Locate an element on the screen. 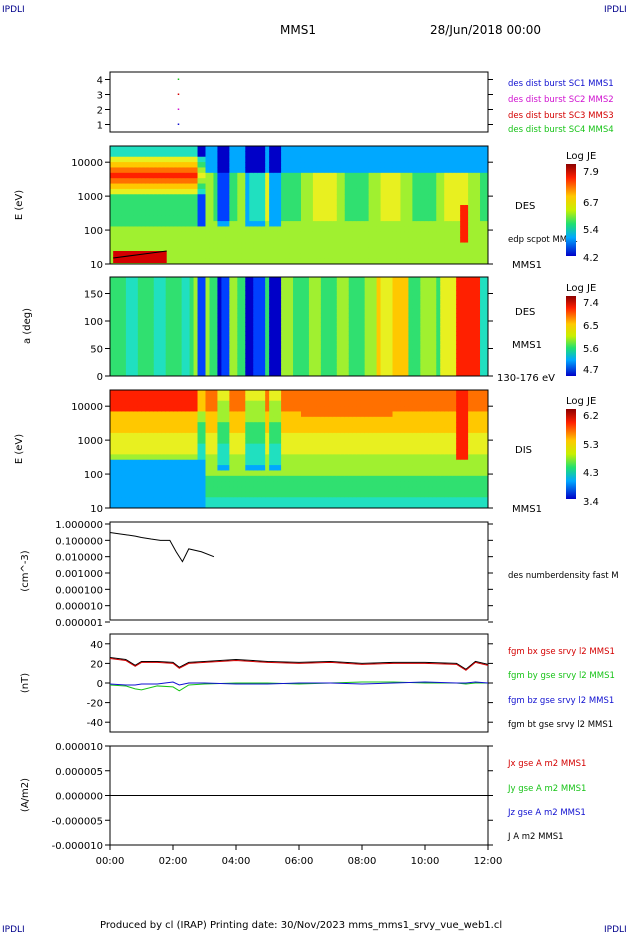  pitch-tick-label: 150 is located at coordinates (93, 295).